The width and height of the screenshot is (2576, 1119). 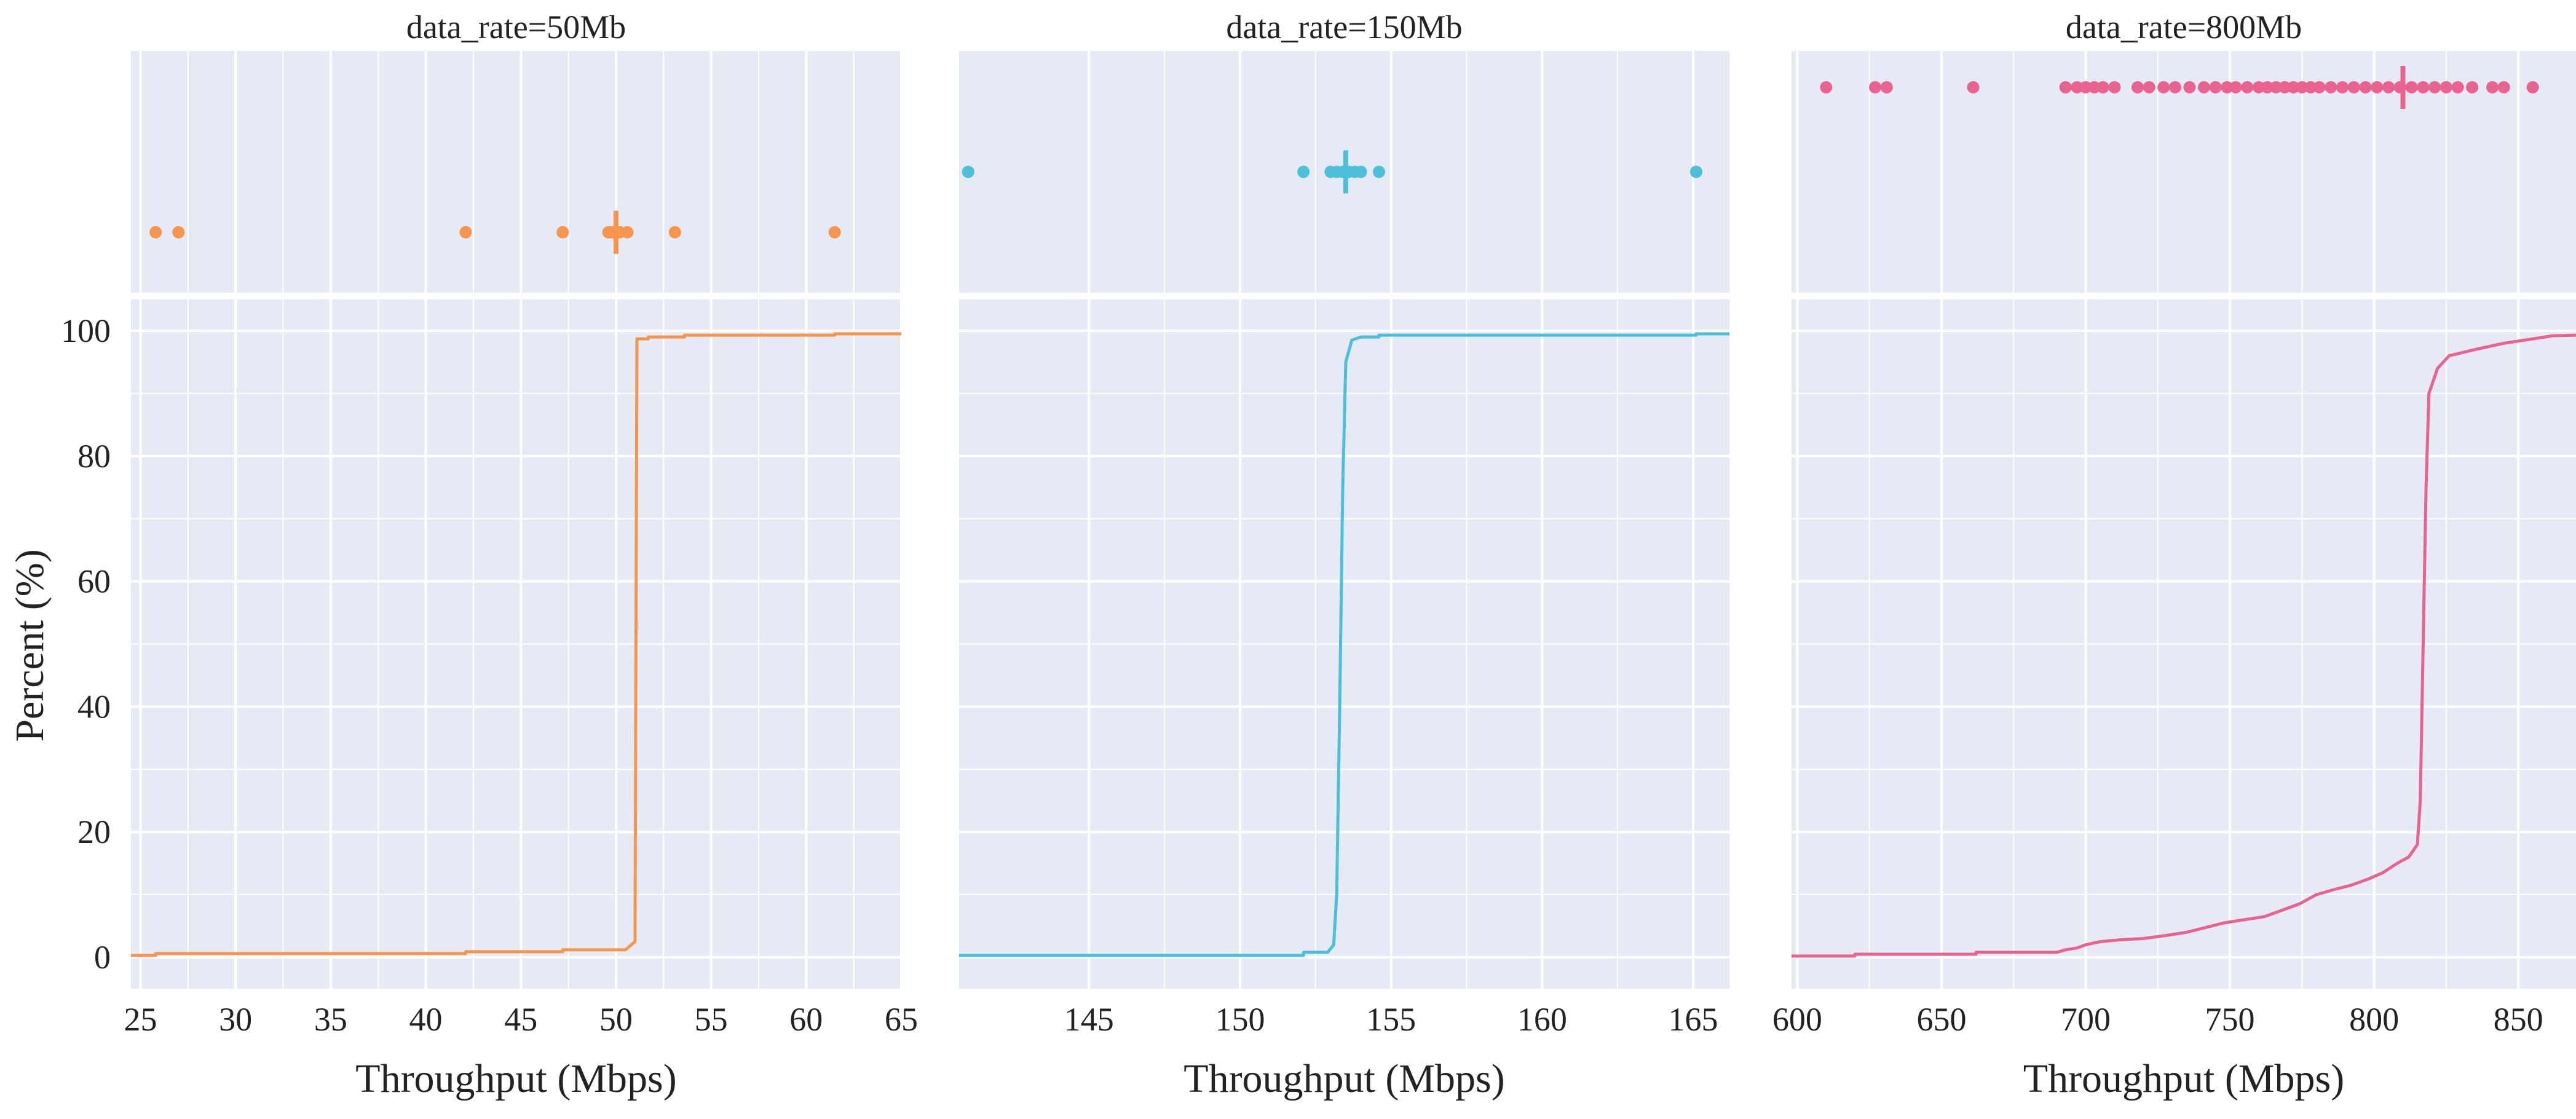 What do you see at coordinates (616, 1019) in the screenshot?
I see `x-tick-label: 50` at bounding box center [616, 1019].